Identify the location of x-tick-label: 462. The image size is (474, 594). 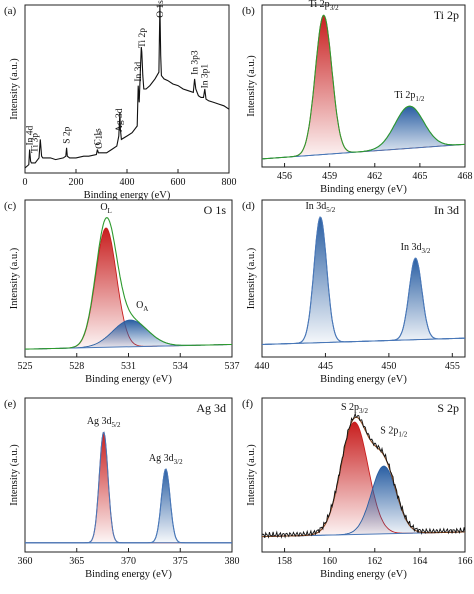
(374, 176).